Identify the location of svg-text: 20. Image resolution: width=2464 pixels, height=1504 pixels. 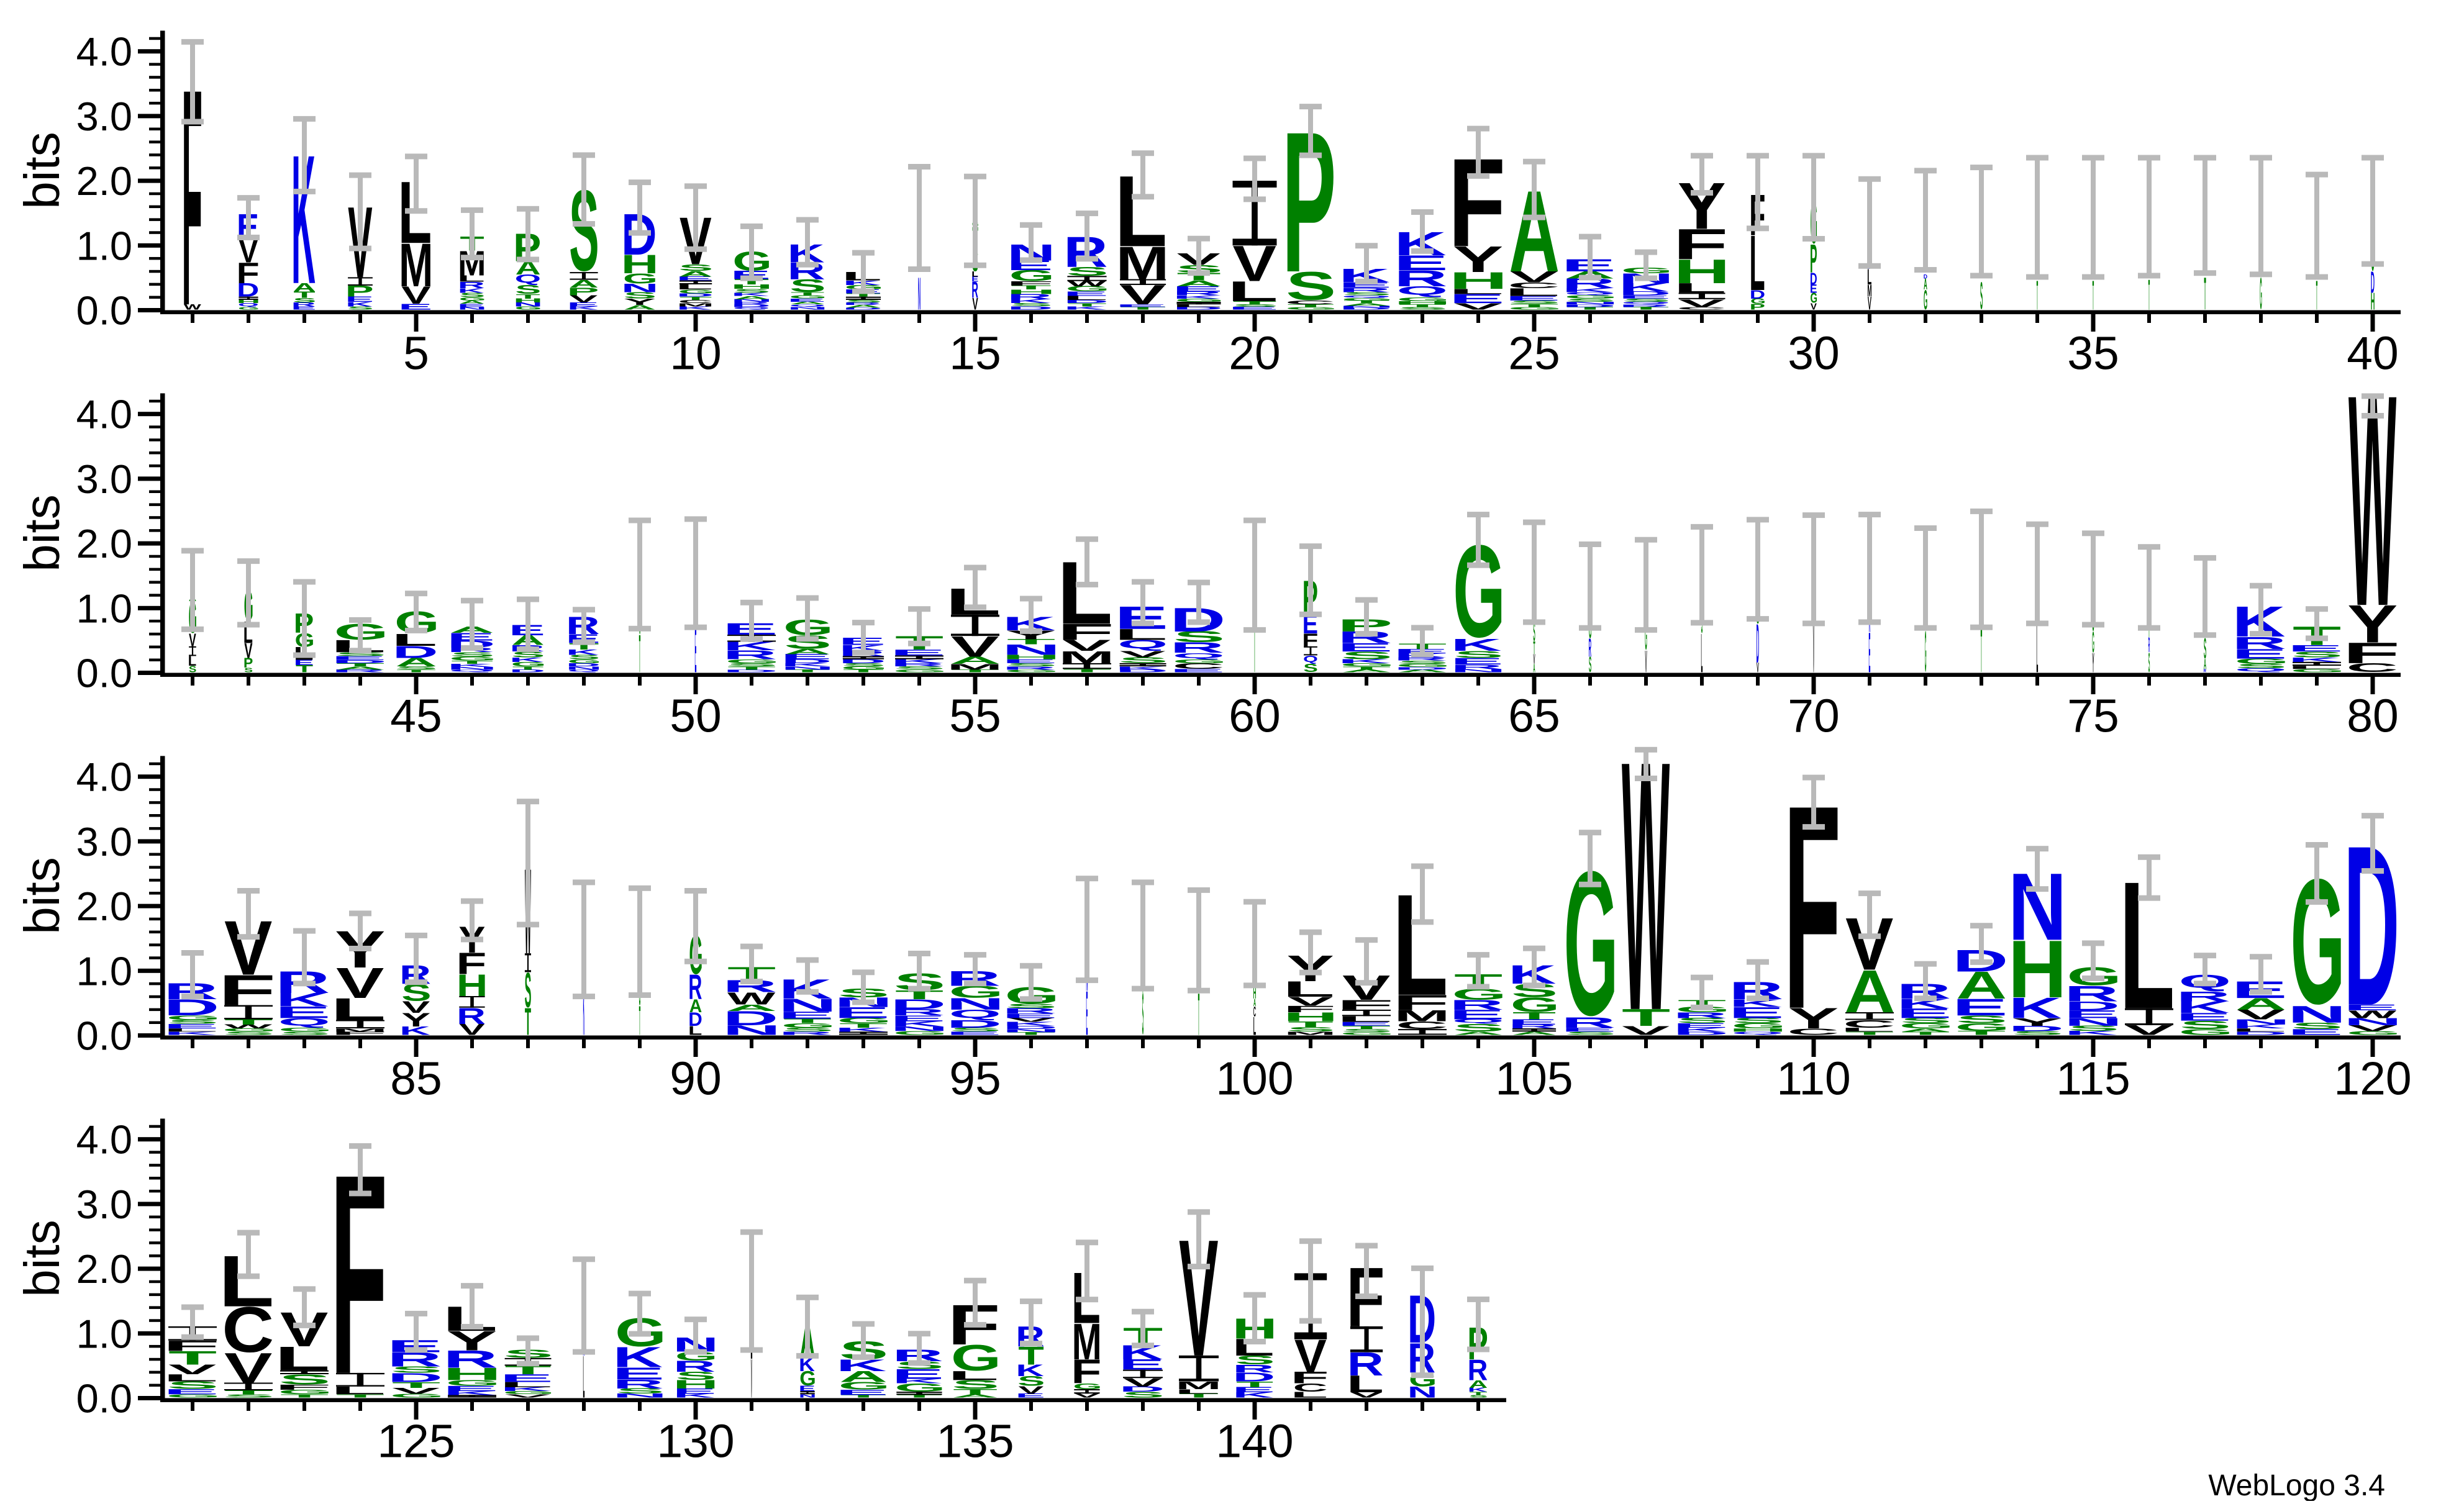
(1254, 353).